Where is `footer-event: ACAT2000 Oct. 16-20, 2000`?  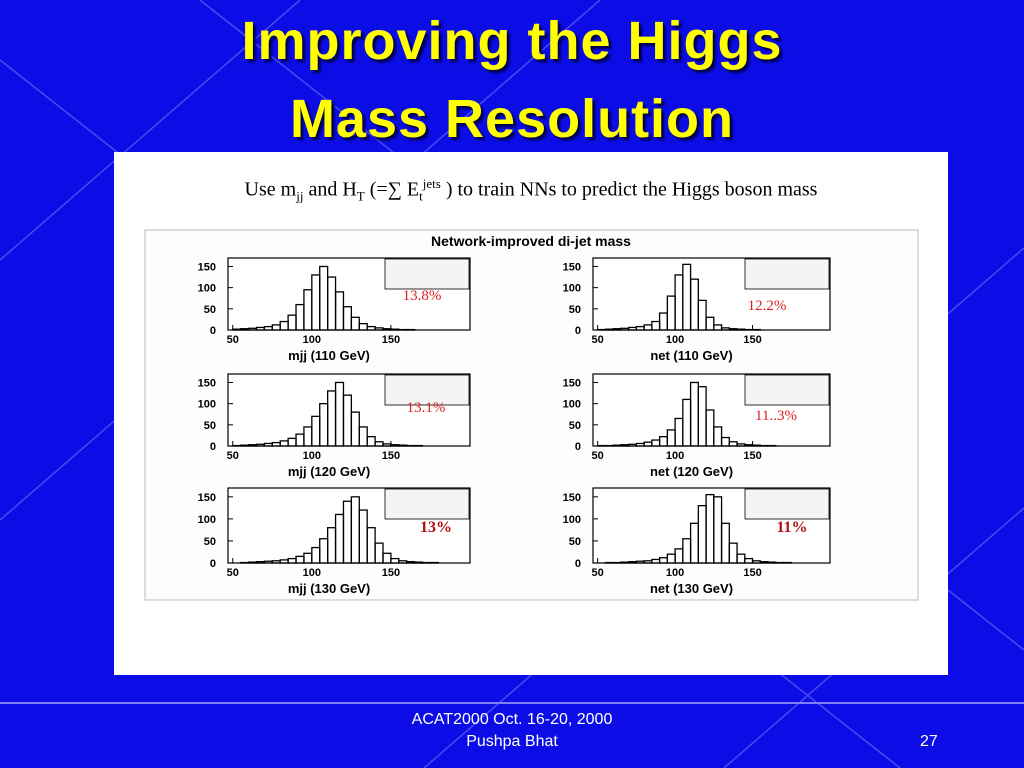 footer-event: ACAT2000 Oct. 16-20, 2000 is located at coordinates (512, 719).